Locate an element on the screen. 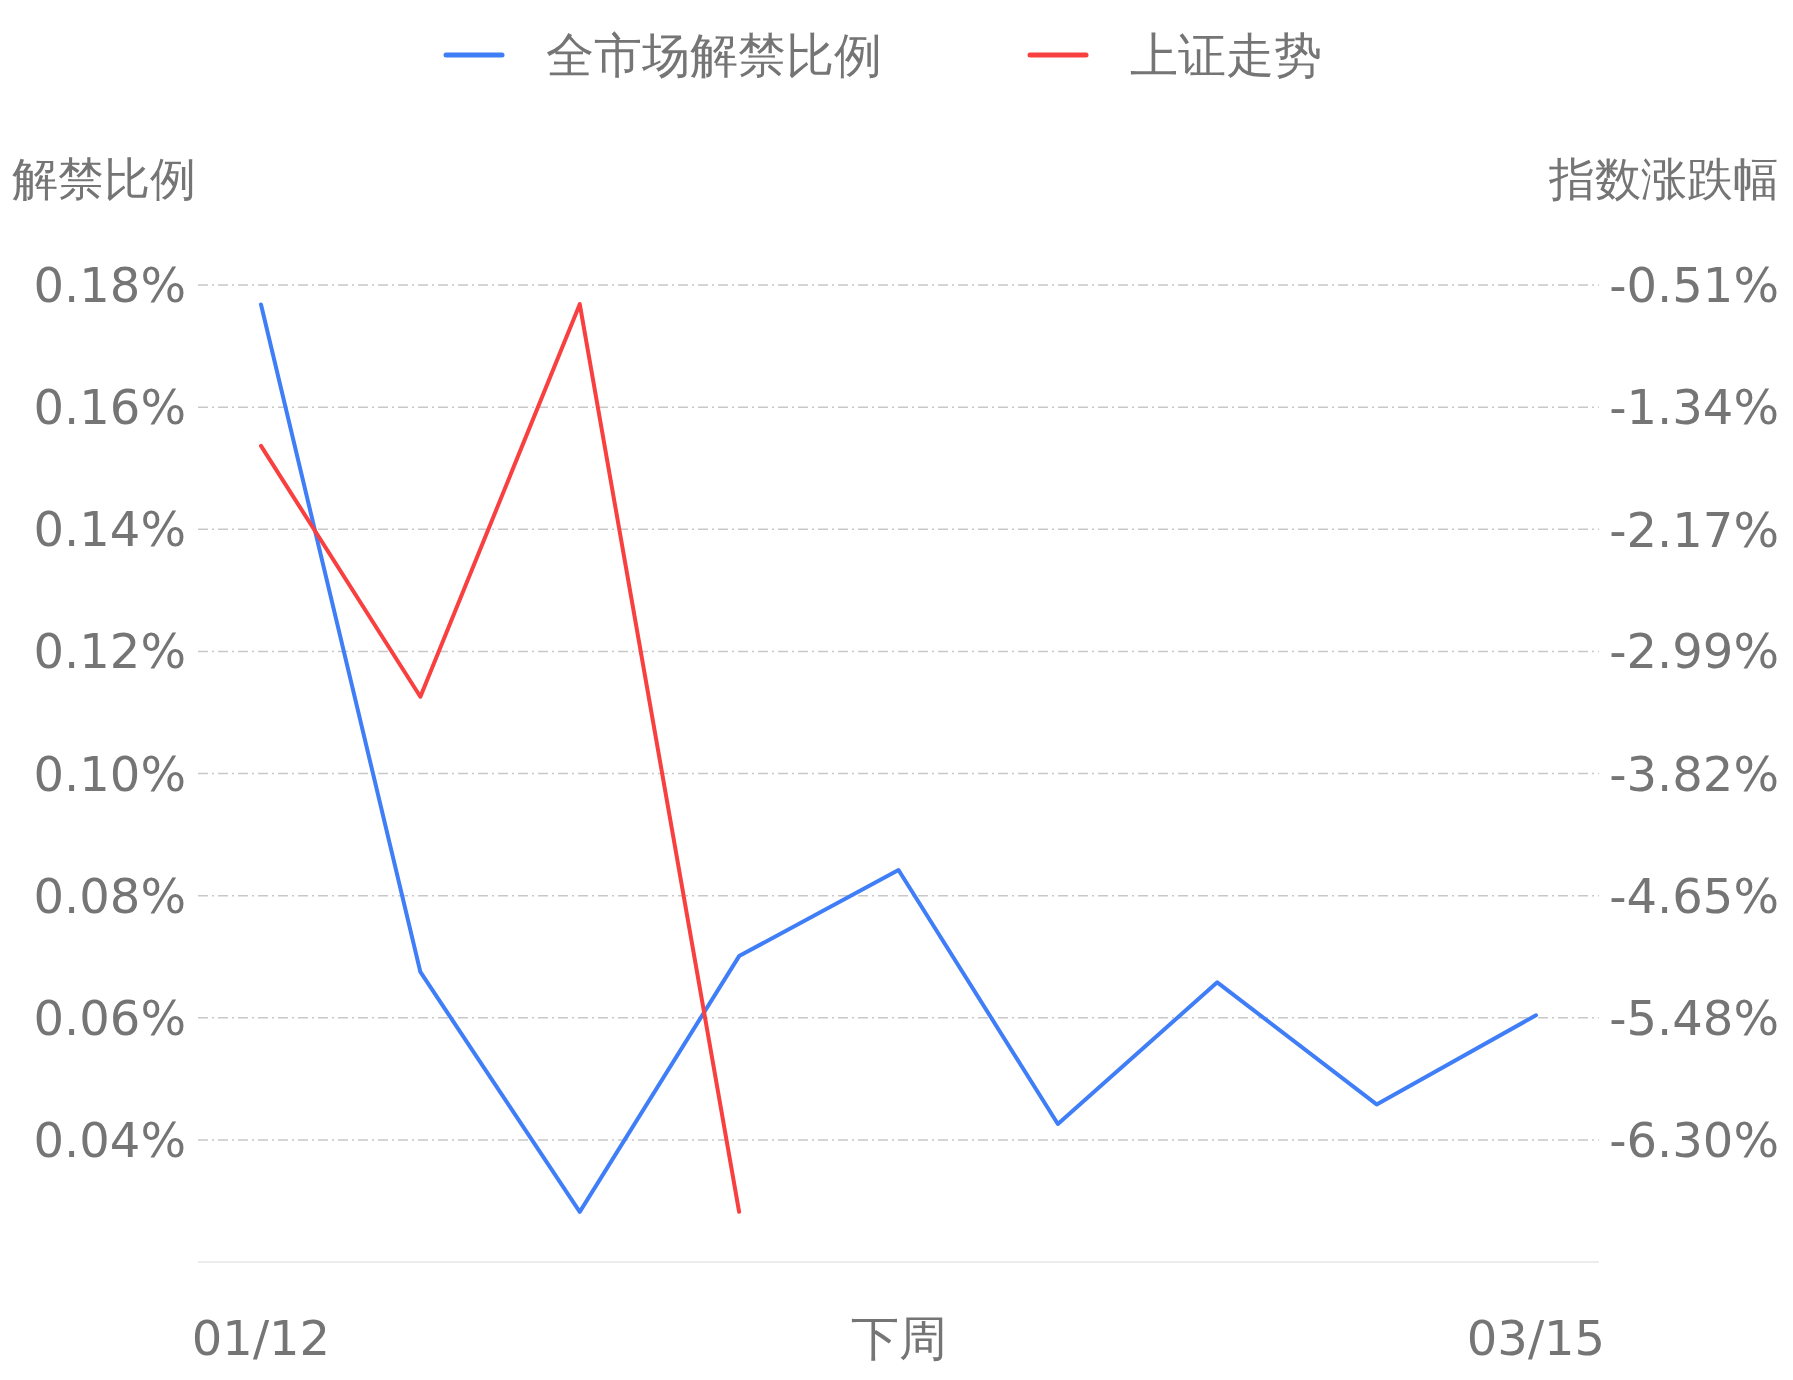  y2tick: -2.99% is located at coordinates (1694, 651).